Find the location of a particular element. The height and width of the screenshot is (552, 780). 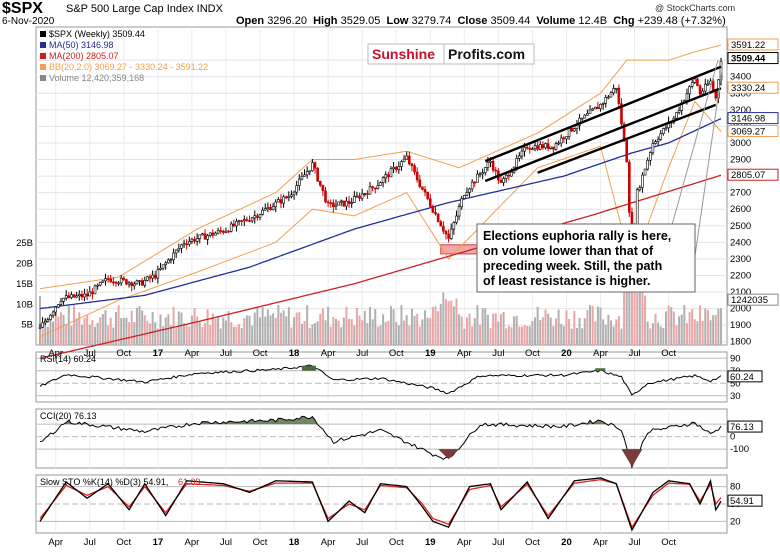

volume-label: Volume is located at coordinates (556, 21).